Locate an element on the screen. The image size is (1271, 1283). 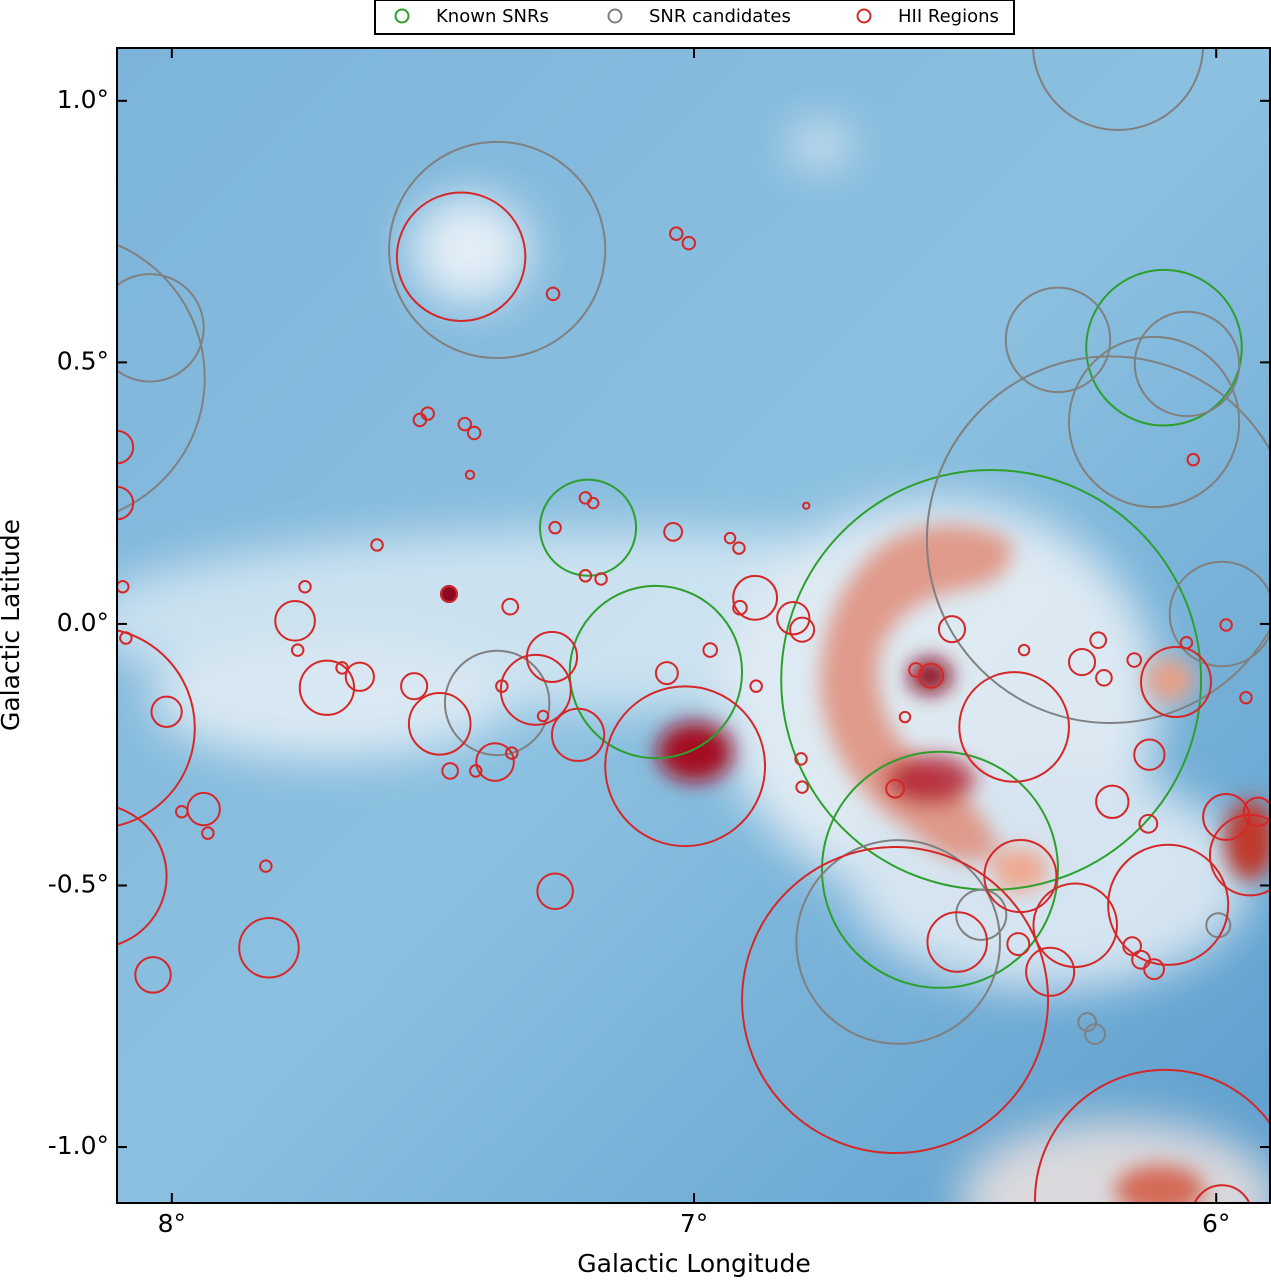
legend-label: SNR candidates is located at coordinates (720, 16).